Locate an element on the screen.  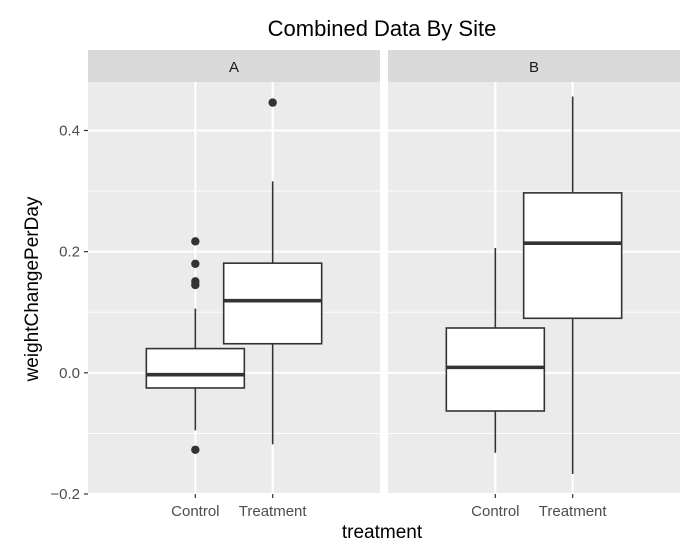
x-axis-title: treatment is located at coordinates (382, 532).